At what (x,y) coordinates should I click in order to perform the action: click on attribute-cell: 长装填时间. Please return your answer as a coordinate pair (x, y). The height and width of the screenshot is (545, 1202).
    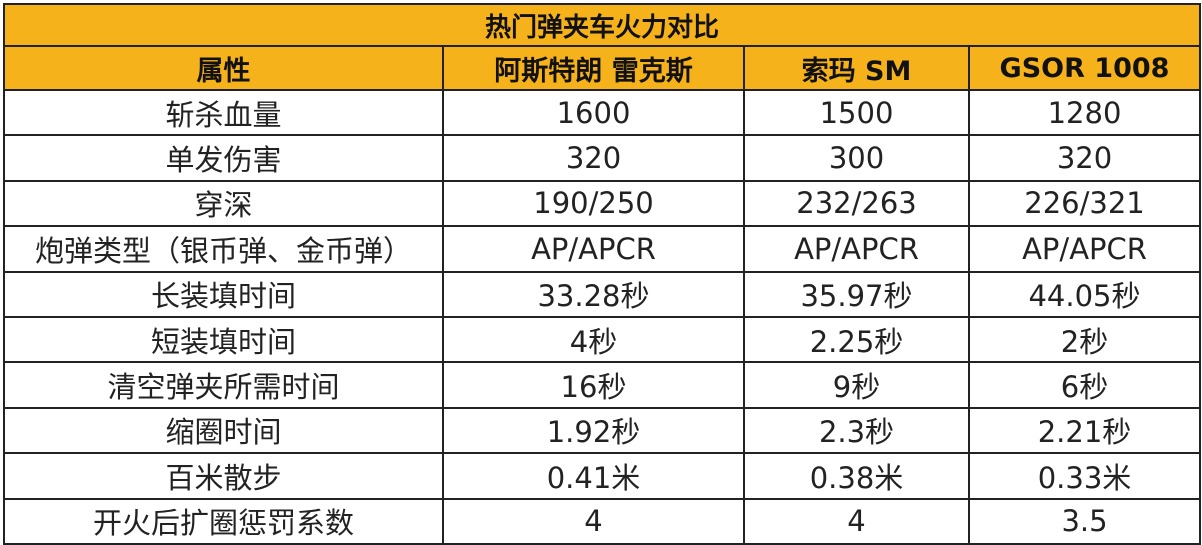
    Looking at the image, I should click on (223, 294).